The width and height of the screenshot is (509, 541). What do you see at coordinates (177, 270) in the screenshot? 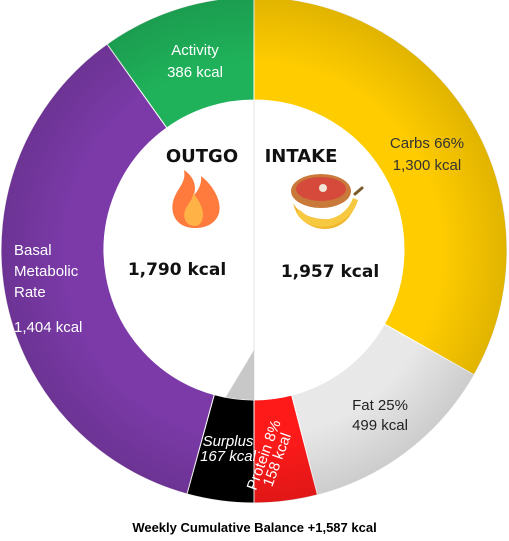
I see `outgo-total: 1,790 kcal` at bounding box center [177, 270].